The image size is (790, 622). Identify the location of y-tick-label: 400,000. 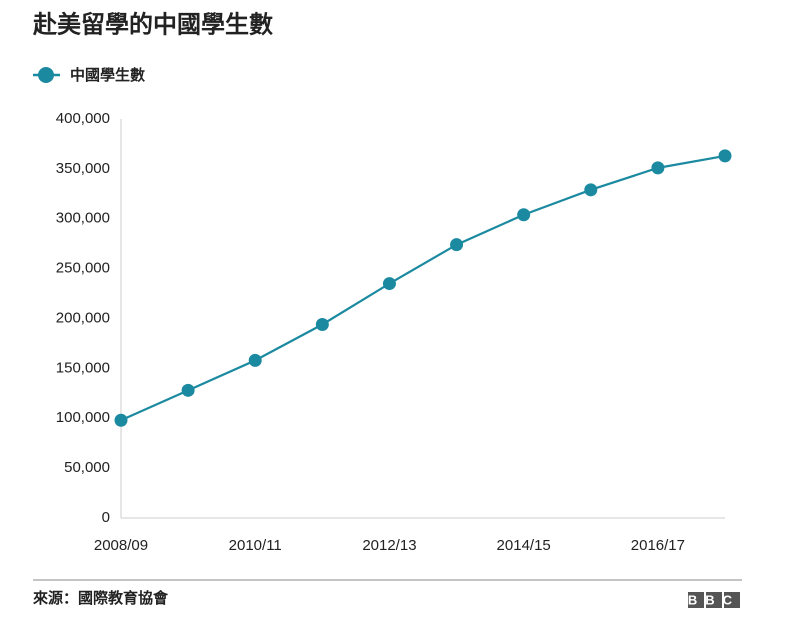
(83, 118).